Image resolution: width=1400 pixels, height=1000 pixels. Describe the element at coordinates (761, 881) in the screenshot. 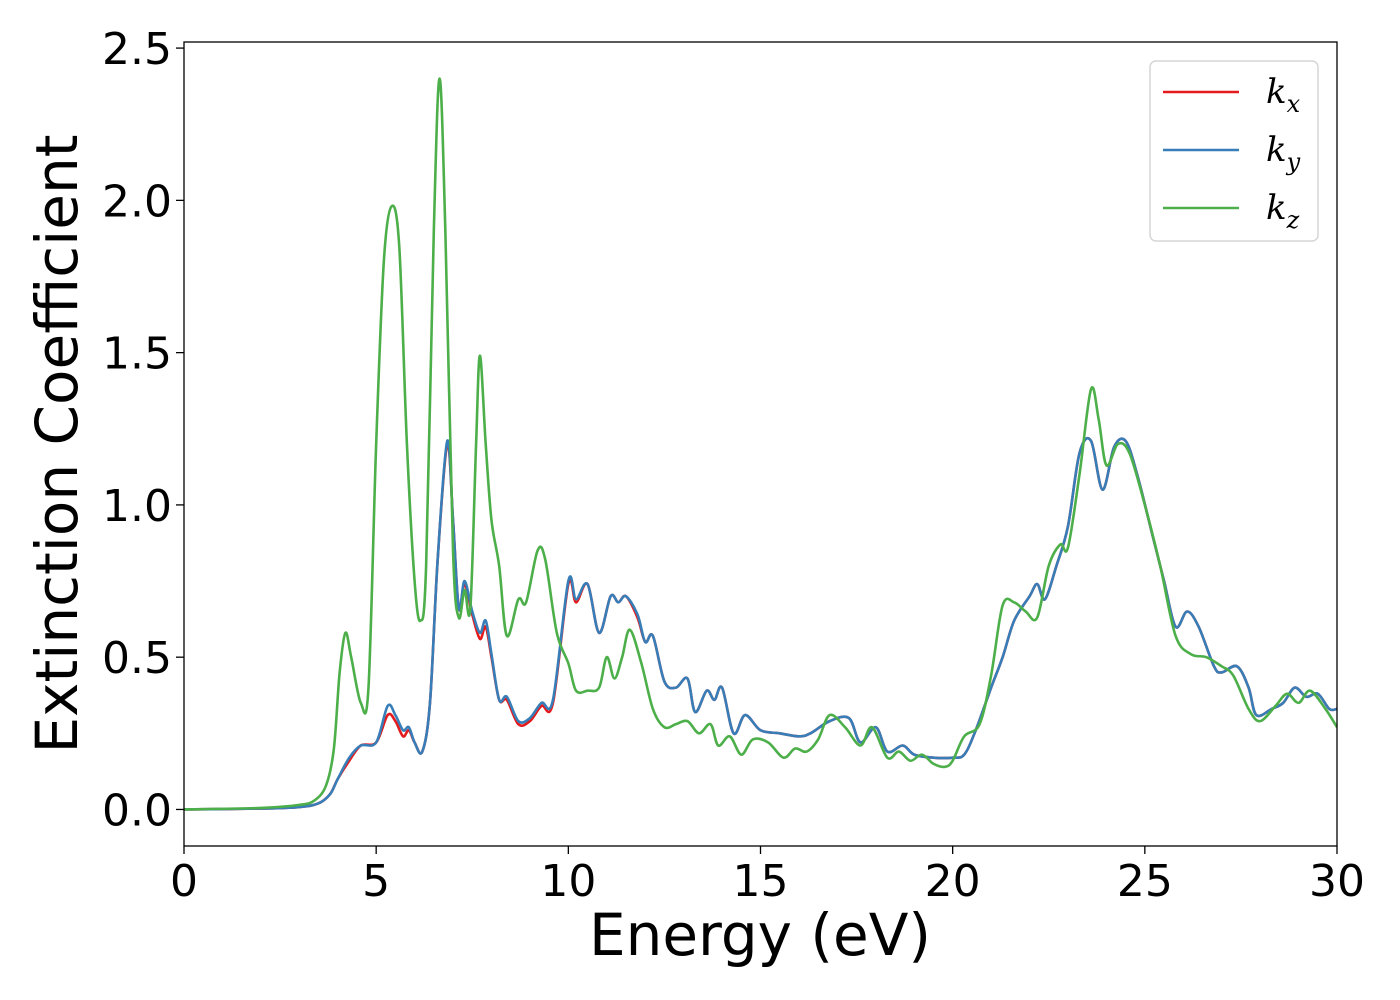

I see `x-tick-label: 15` at that location.